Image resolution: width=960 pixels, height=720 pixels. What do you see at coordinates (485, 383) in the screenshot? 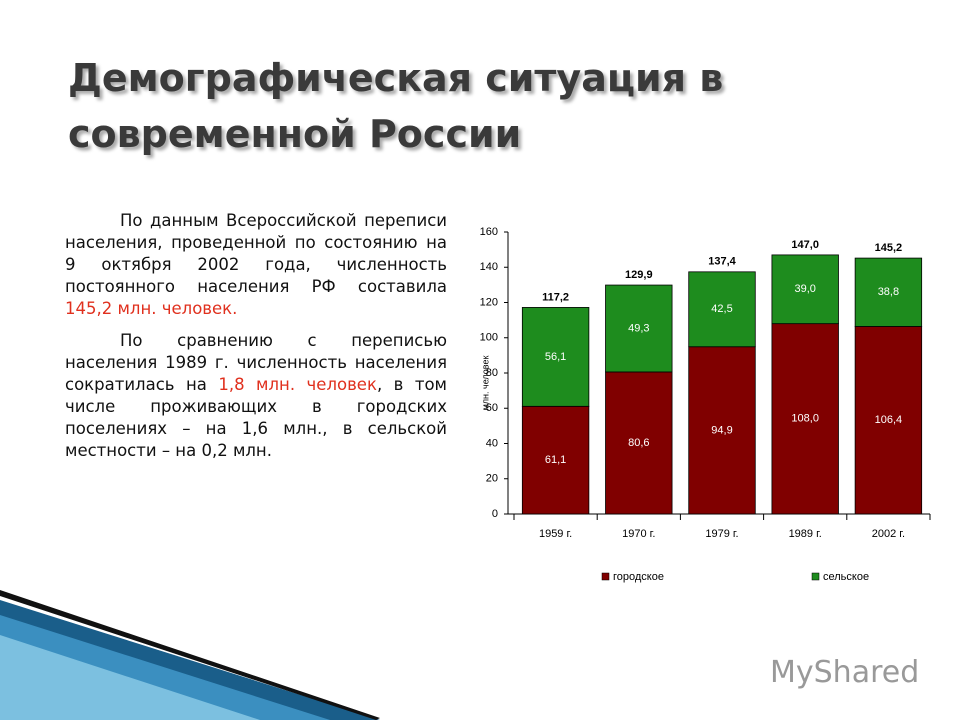
I see `y-axis-label: млн. человек` at bounding box center [485, 383].